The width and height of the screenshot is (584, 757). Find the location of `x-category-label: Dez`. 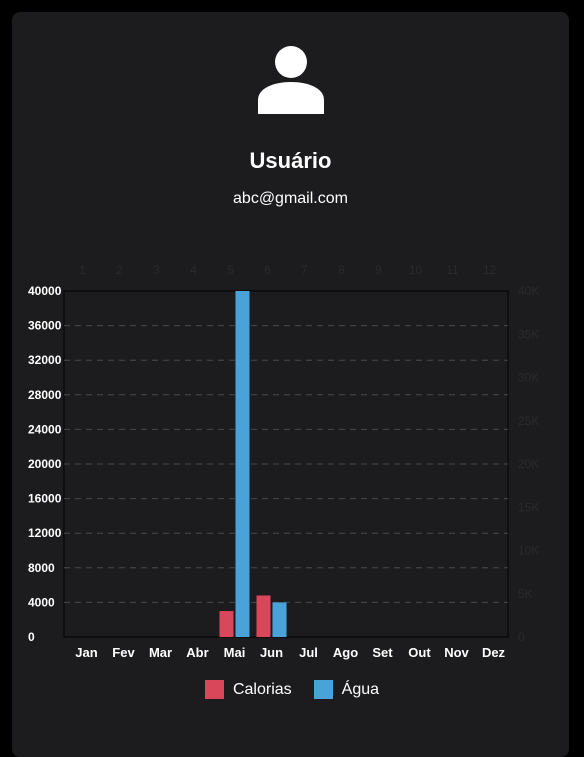

x-category-label: Dez is located at coordinates (494, 652).